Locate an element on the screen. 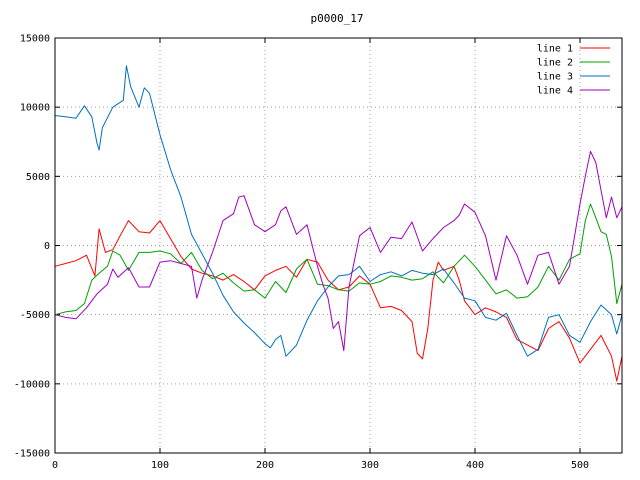 The width and height of the screenshot is (640, 480). x-tick-label: 0 is located at coordinates (55, 465).